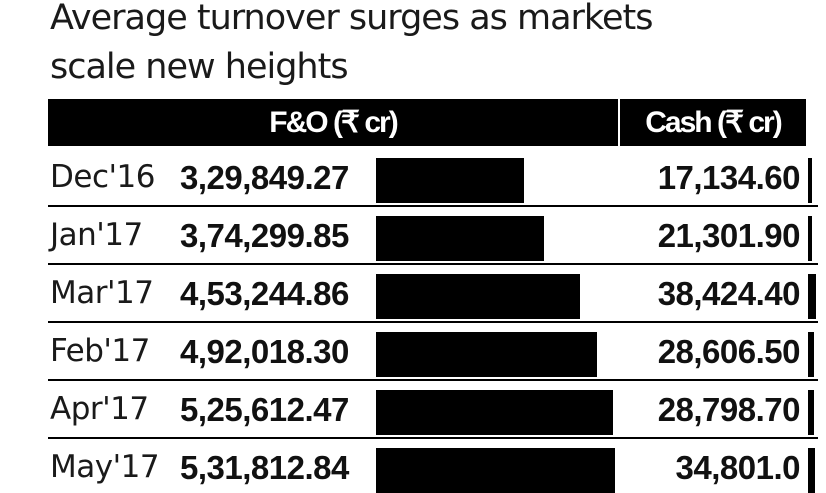 The height and width of the screenshot is (493, 826). Describe the element at coordinates (729, 409) in the screenshot. I see `cash-value-label: 28,798.70` at that location.